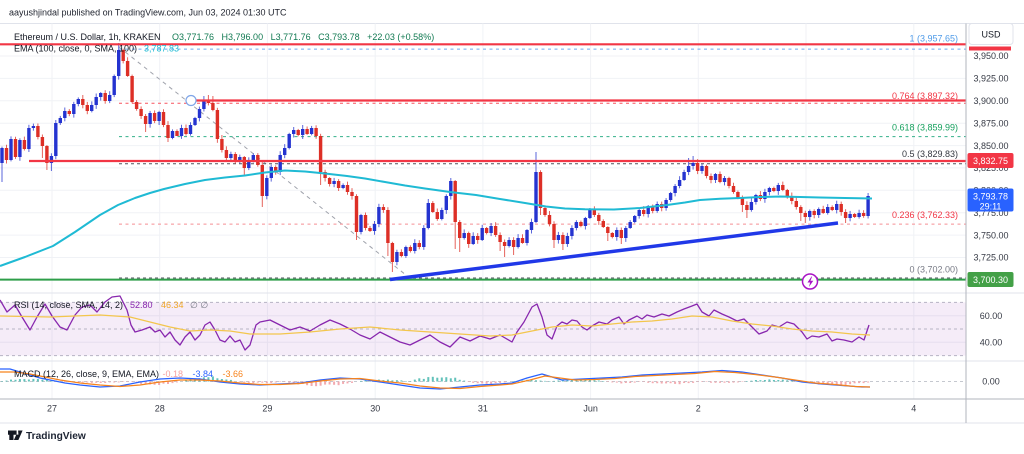  I want to click on svg-text: USD, so click(991, 34).